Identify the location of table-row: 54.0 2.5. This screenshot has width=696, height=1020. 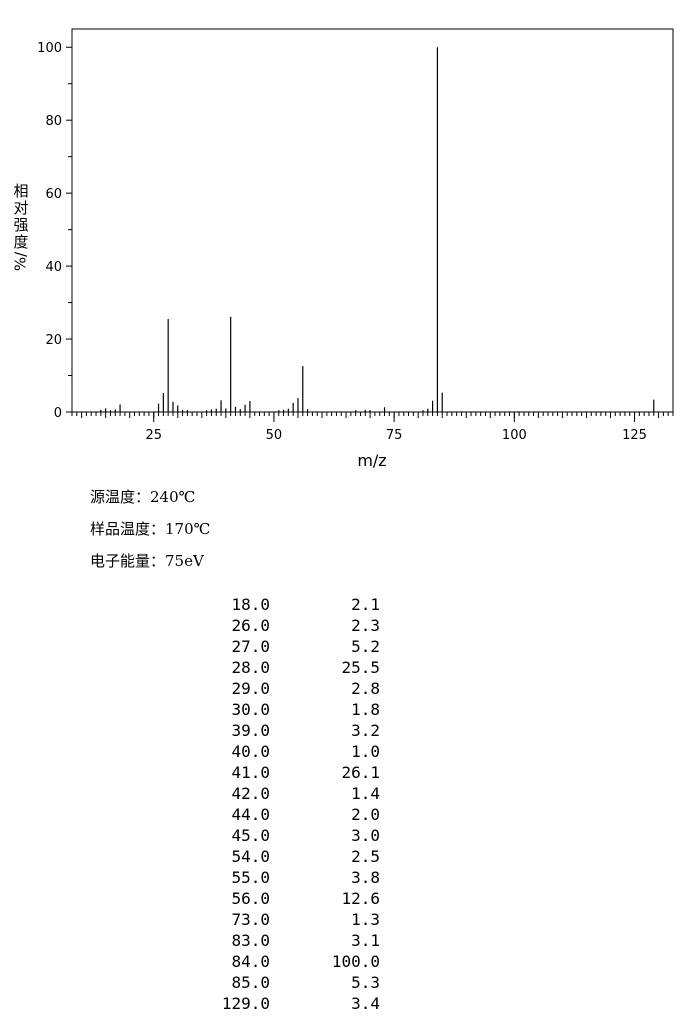
(270, 856).